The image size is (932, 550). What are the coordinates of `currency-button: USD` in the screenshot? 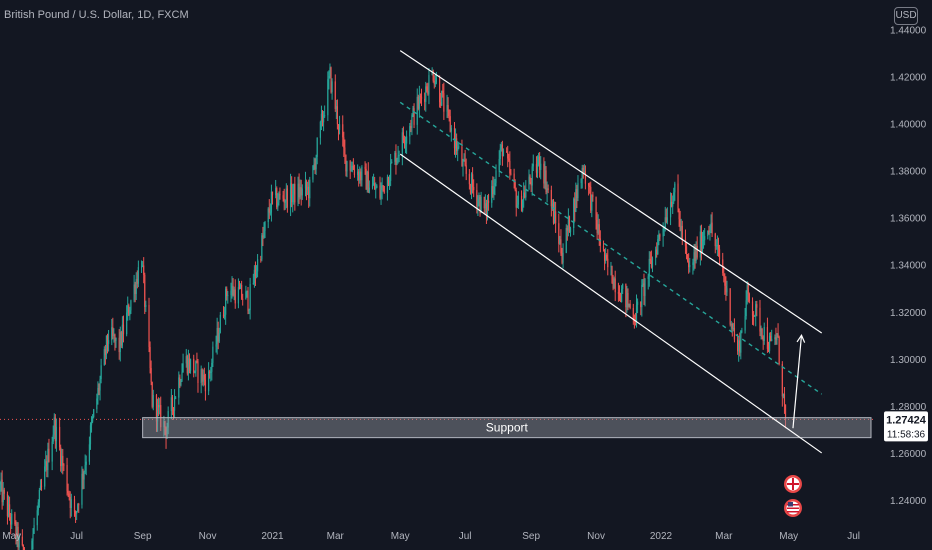 It's located at (906, 16).